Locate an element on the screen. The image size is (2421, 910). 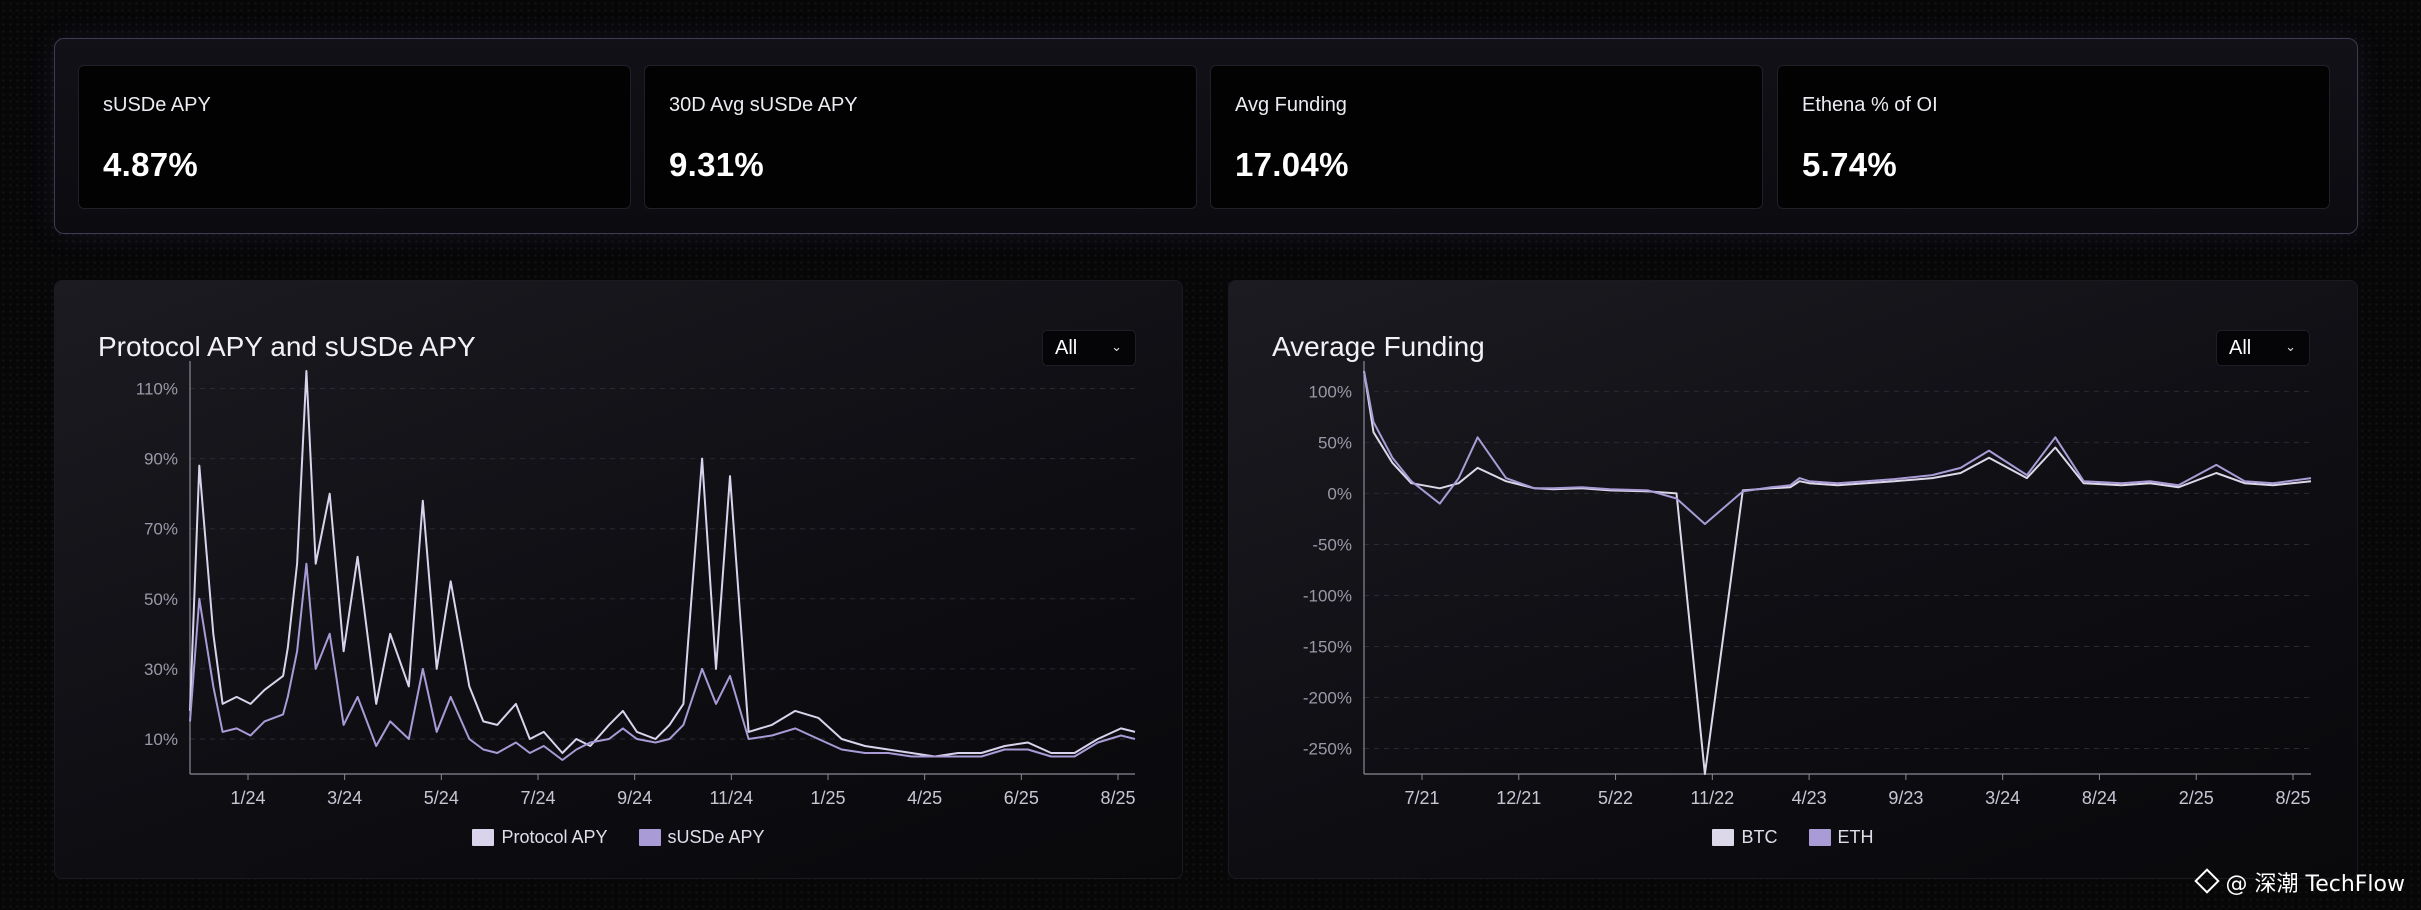
stat-card-ethena-oi: Ethena % of OI 5.74% is located at coordinates (2053, 137).